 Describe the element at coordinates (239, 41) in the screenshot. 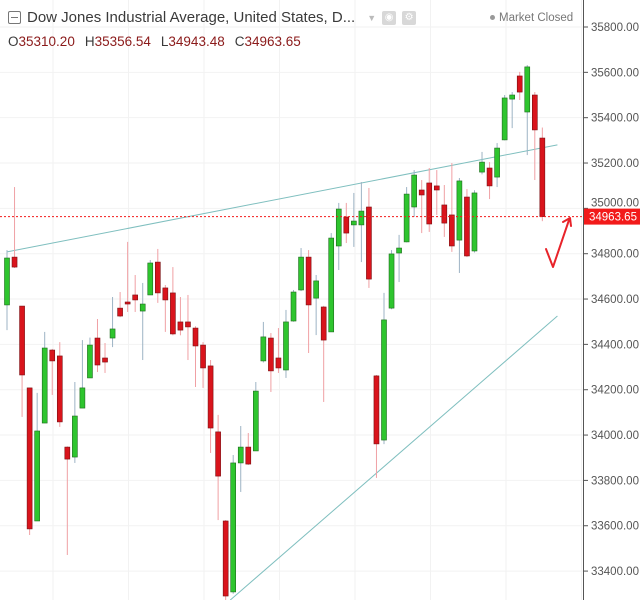

I see `close-label: C` at that location.